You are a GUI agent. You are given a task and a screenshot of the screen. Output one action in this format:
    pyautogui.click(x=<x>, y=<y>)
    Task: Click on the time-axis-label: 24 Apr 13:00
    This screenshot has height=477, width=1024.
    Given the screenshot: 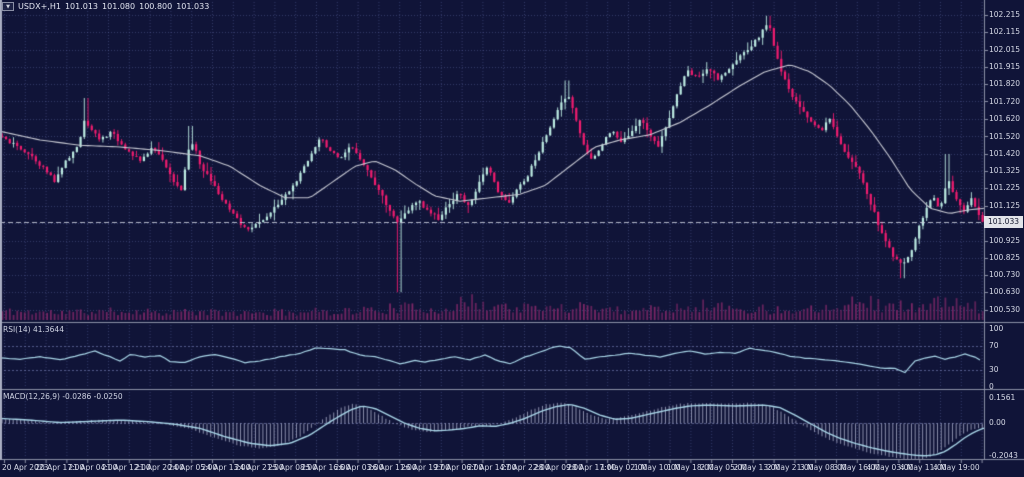 What is the action you would take?
    pyautogui.click(x=226, y=467)
    